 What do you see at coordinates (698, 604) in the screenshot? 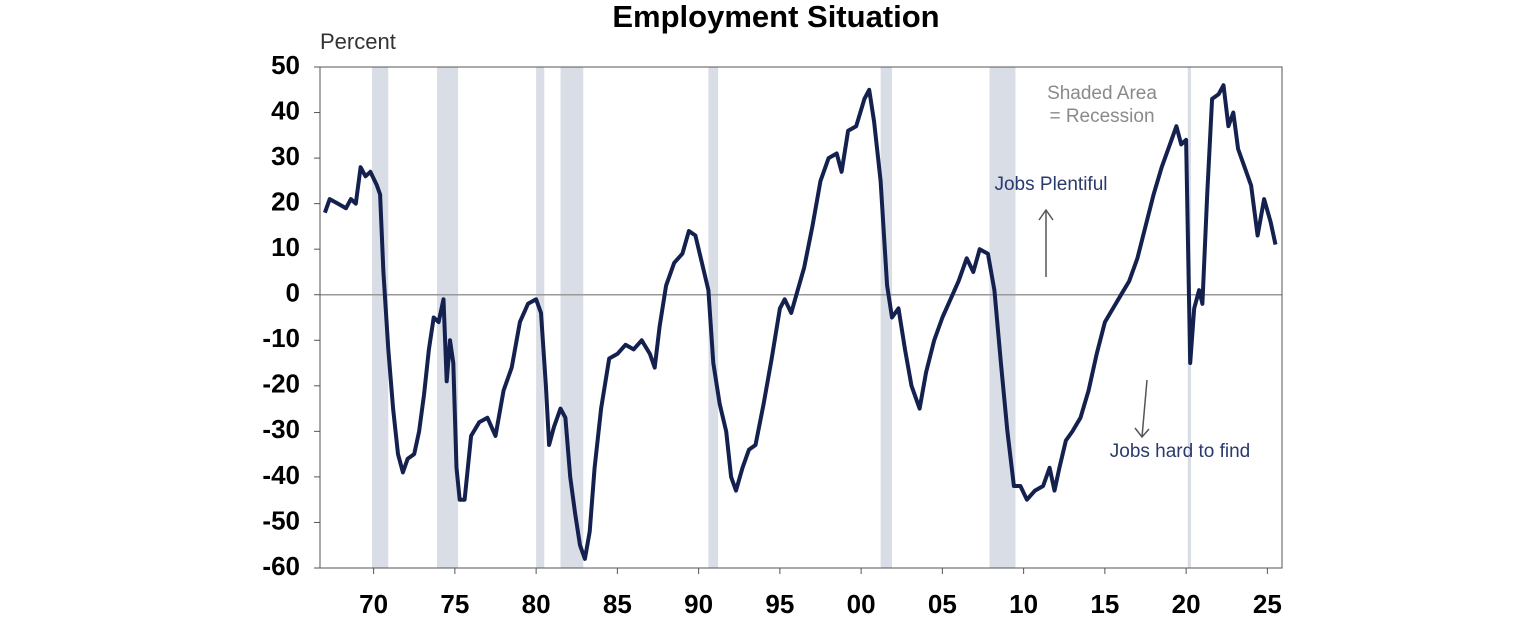
I see `x-tick-label: 90` at bounding box center [698, 604].